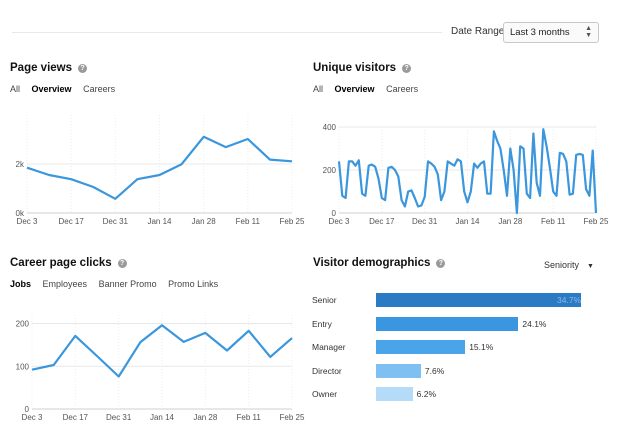 Image resolution: width=620 pixels, height=442 pixels. Describe the element at coordinates (540, 32) in the screenshot. I see `date-range-value: Last 3 months` at that location.